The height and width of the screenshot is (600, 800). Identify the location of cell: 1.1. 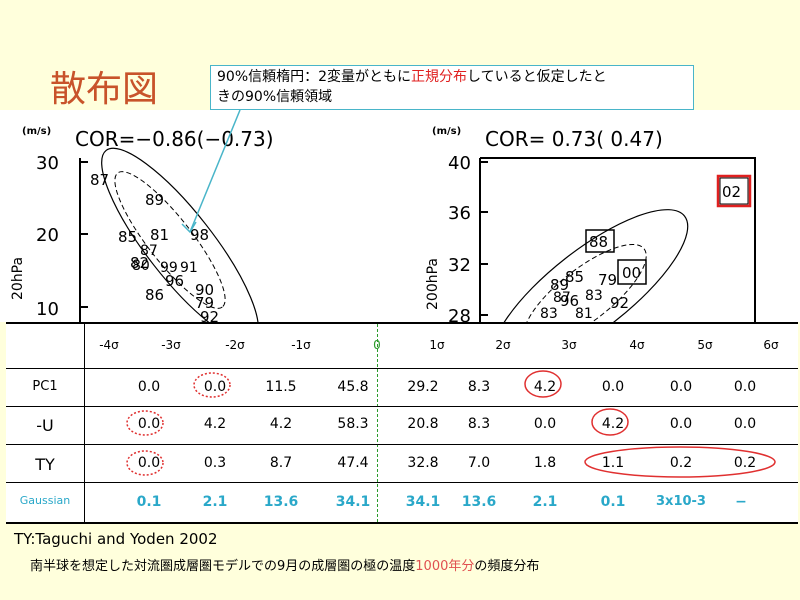
(613, 463).